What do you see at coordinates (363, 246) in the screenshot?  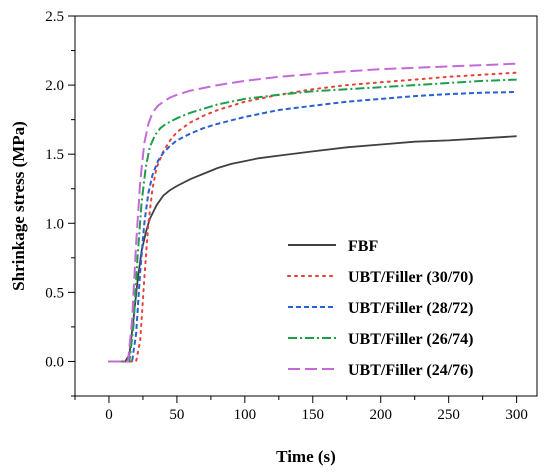 I see `legend-label-1: FBF` at bounding box center [363, 246].